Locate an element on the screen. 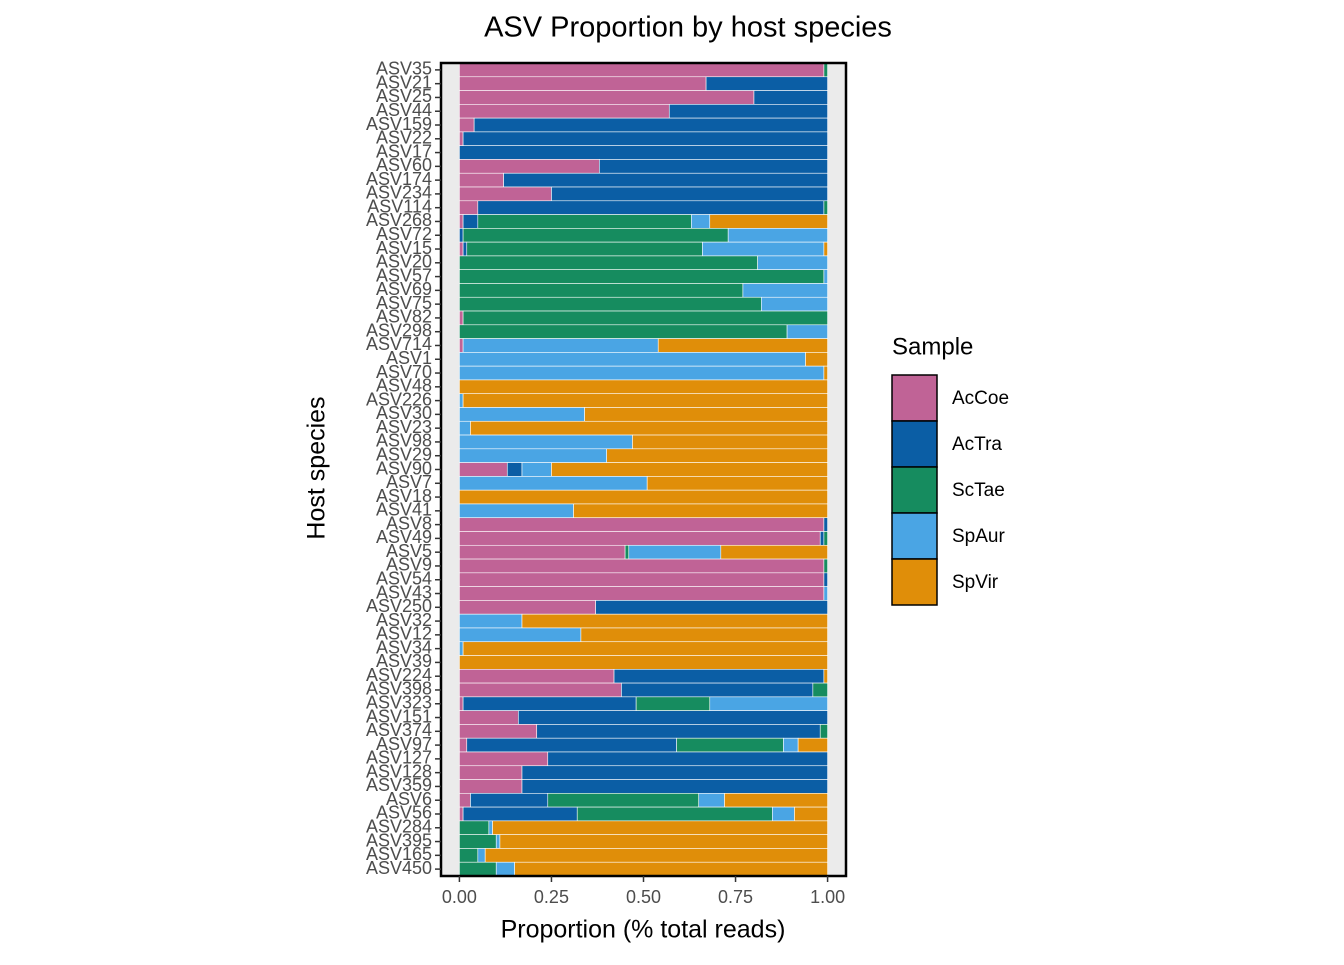 The width and height of the screenshot is (1344, 965). y-tick-label: ASV224 is located at coordinates (399, 675).